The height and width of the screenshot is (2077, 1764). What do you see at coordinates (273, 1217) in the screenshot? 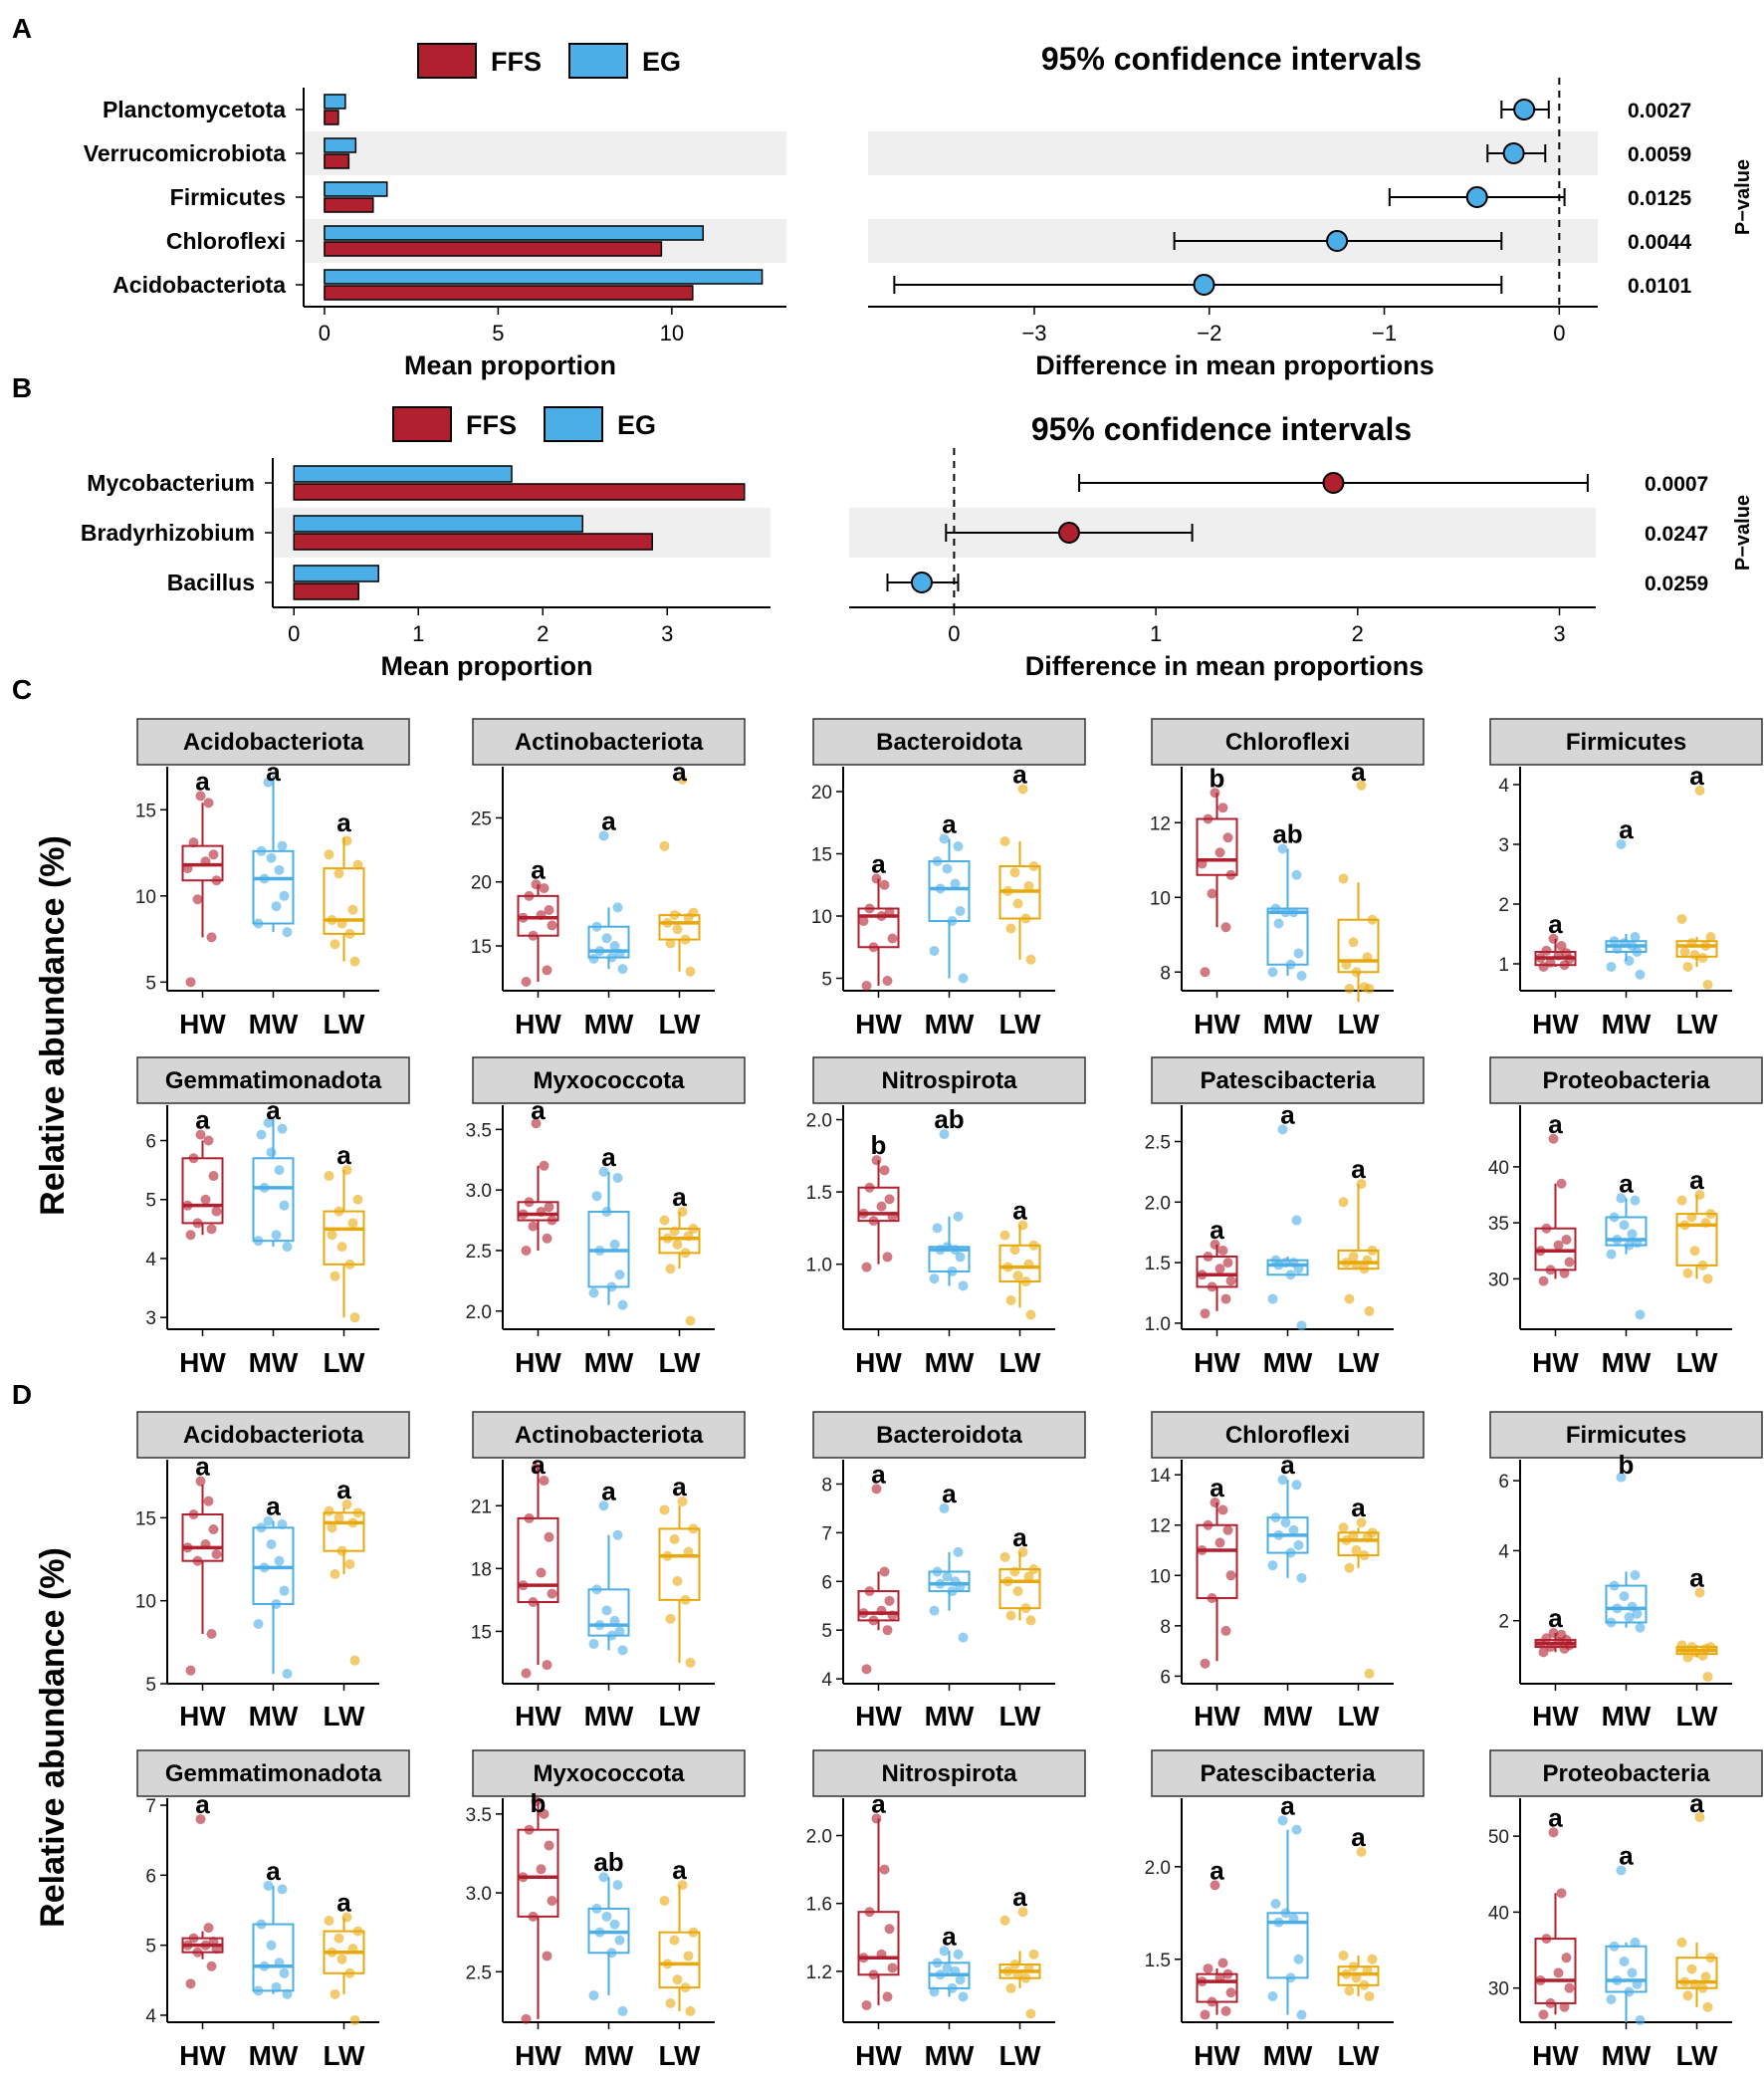
I see `facet-gemmatimonadota: Gemmatimonadota 3 4 5 6 HW a MW a LW a` at bounding box center [273, 1217].